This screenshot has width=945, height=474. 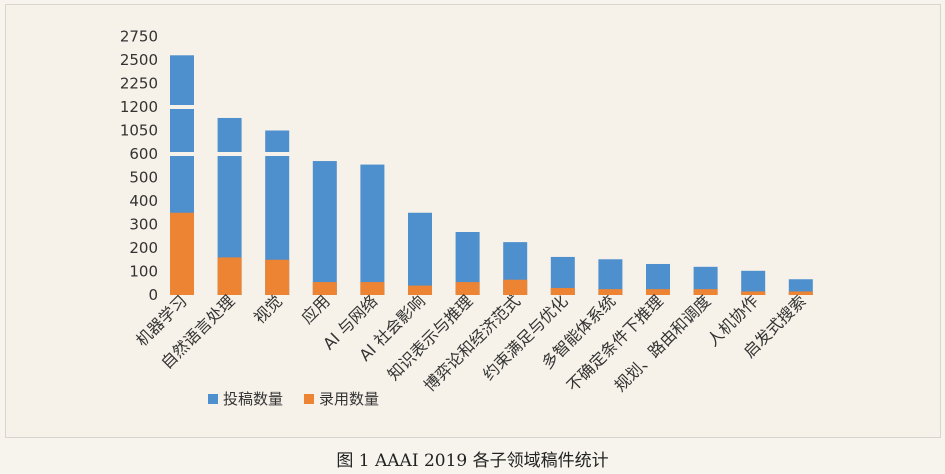 I want to click on figure-caption: 图 1 AAAI 2019 各子领域稿件统计, so click(x=472, y=461).